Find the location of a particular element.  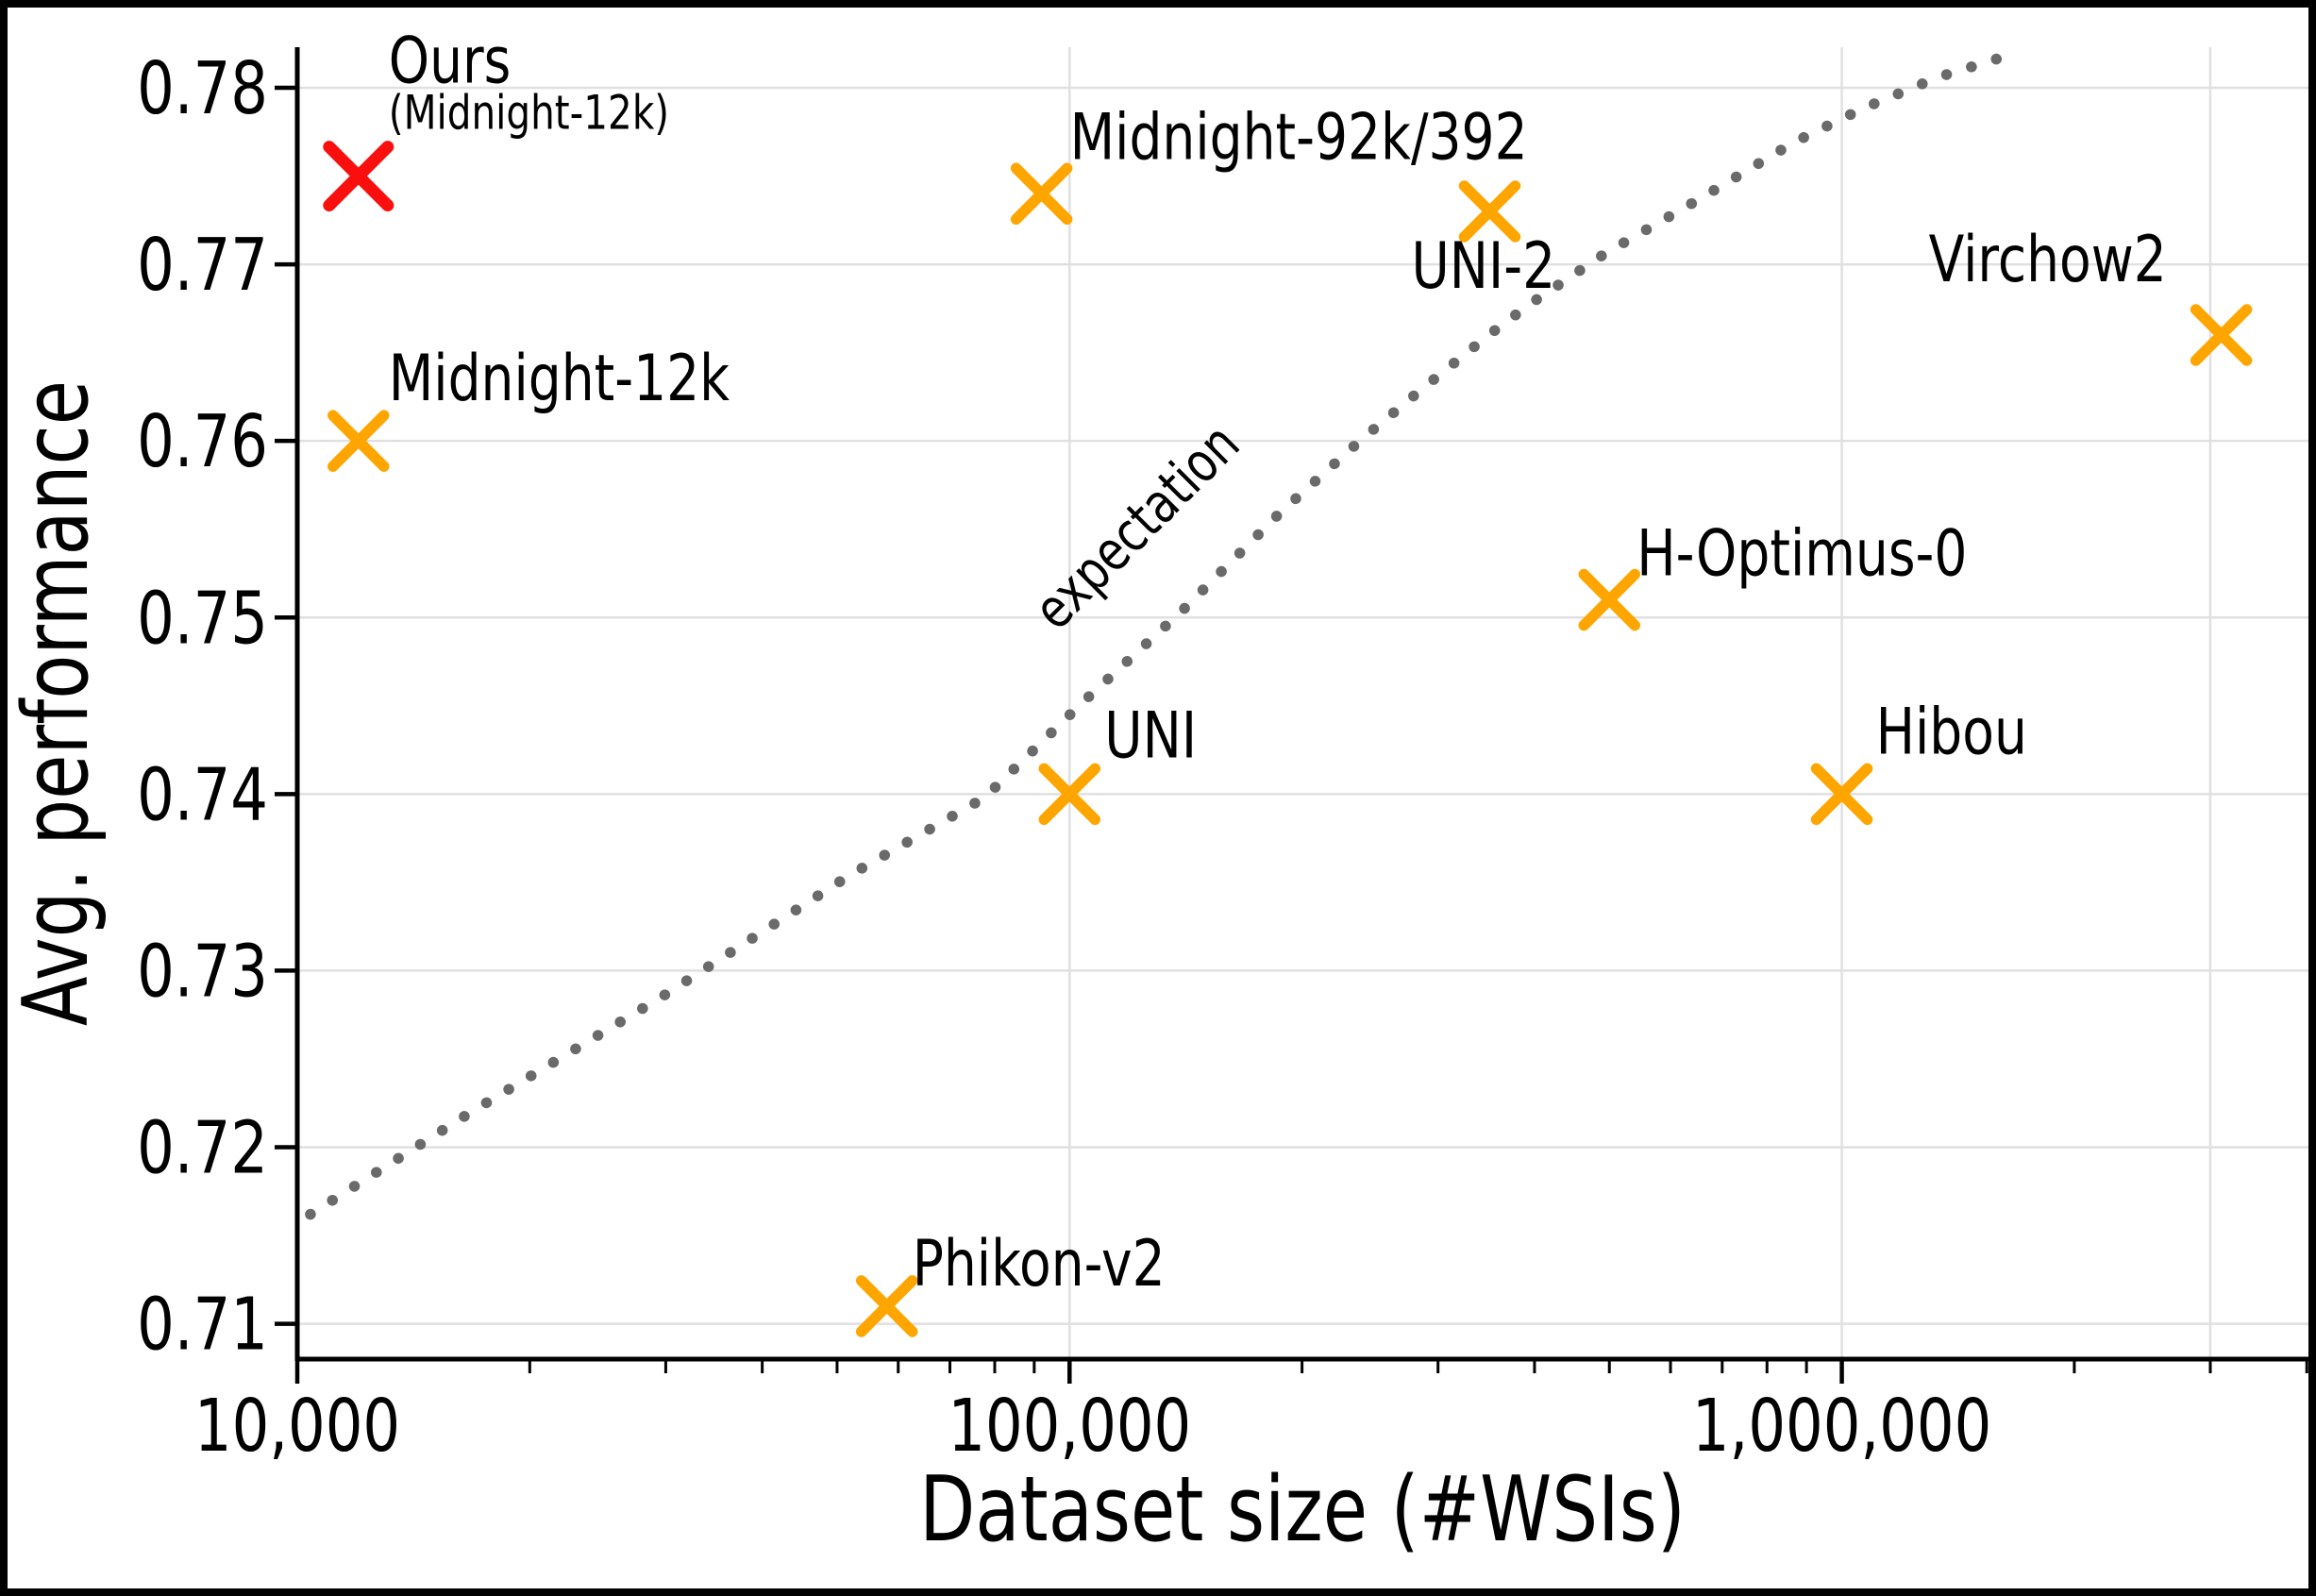

point-label-midnight-92k-392: Midnight-92k/392 is located at coordinates (1299, 137).